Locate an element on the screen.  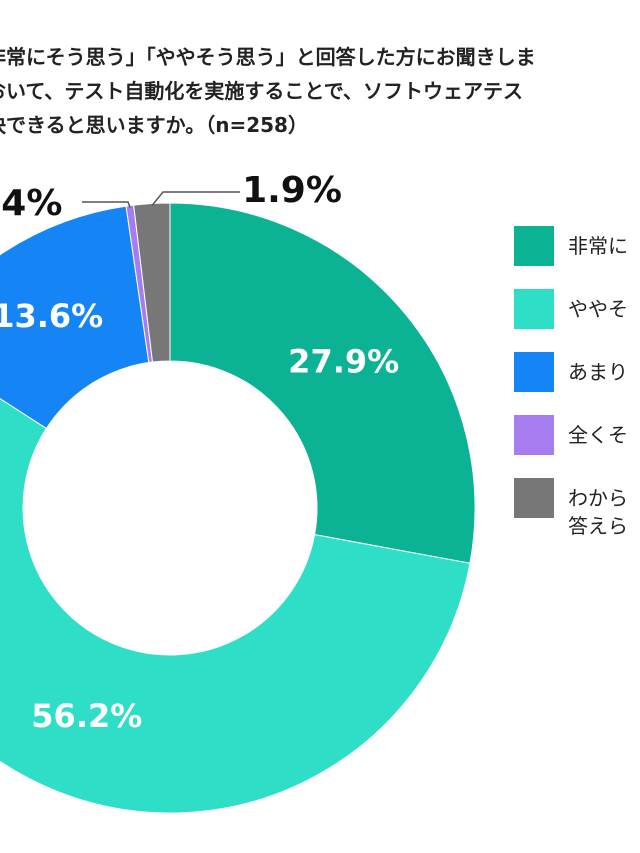
title-line-2: おいて、テスト自動化を実施することで、ソフトウェアテス is located at coordinates (261, 91).